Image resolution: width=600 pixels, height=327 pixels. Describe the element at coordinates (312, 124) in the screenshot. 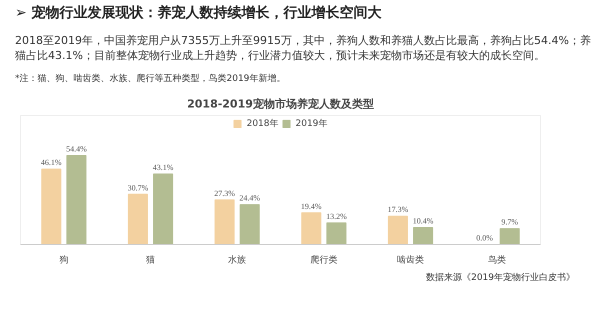

I see `legend-label: 2019年` at that location.